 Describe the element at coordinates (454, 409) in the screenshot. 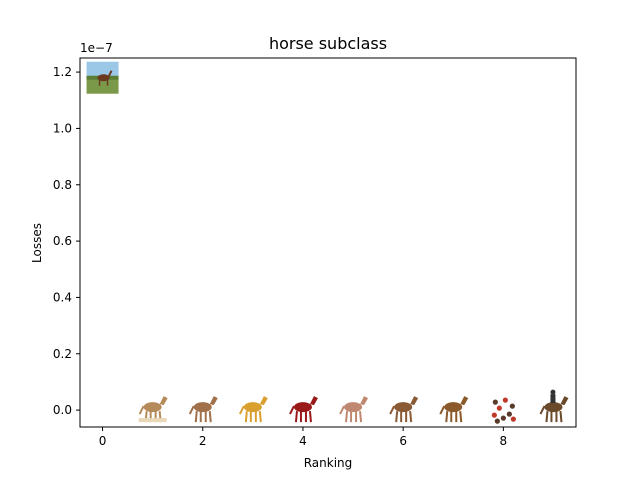

I see `brown-horse-silhouette-icon` at that location.